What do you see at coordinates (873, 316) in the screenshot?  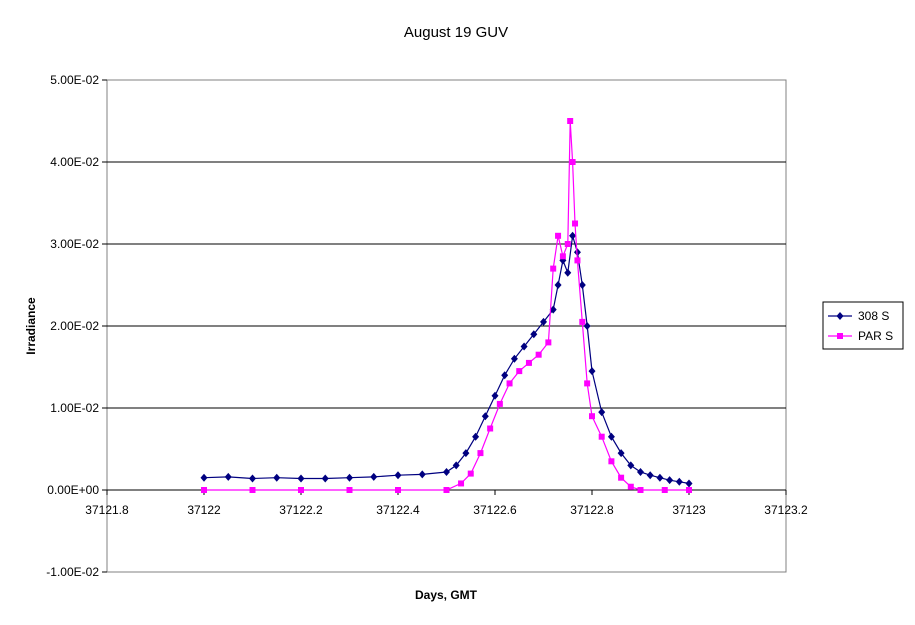 I see `legend-label: 308 S` at bounding box center [873, 316].